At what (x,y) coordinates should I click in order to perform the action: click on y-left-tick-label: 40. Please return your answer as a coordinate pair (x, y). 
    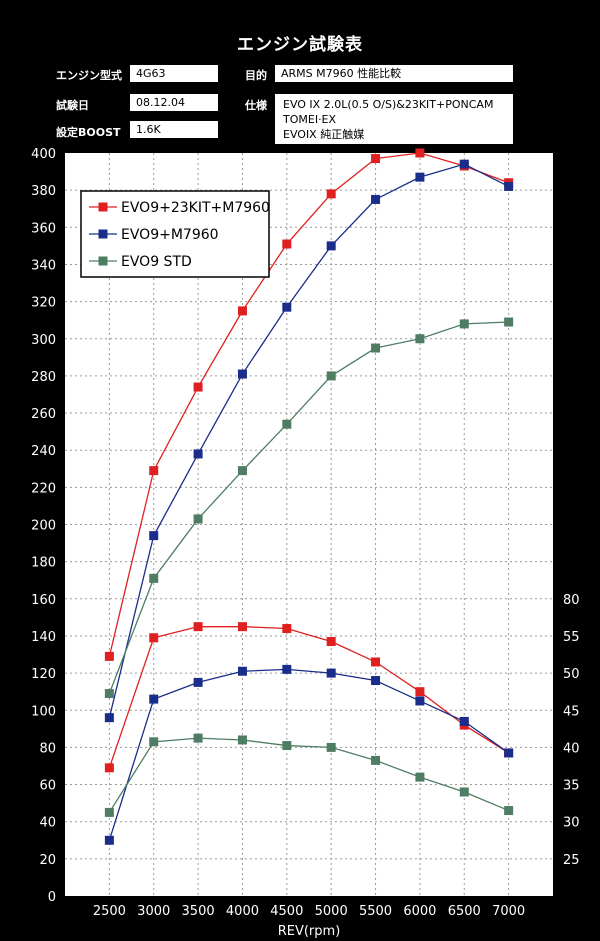
    Looking at the image, I should click on (47, 823).